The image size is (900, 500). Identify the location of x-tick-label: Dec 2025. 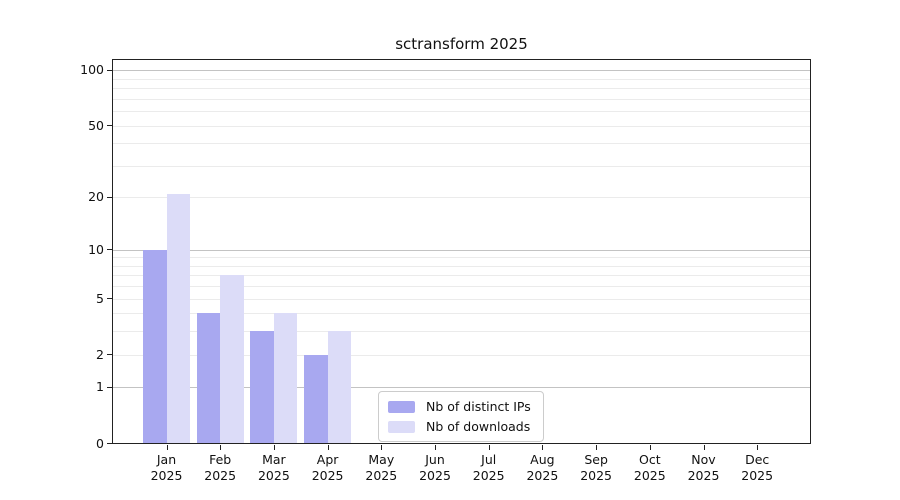
(757, 468).